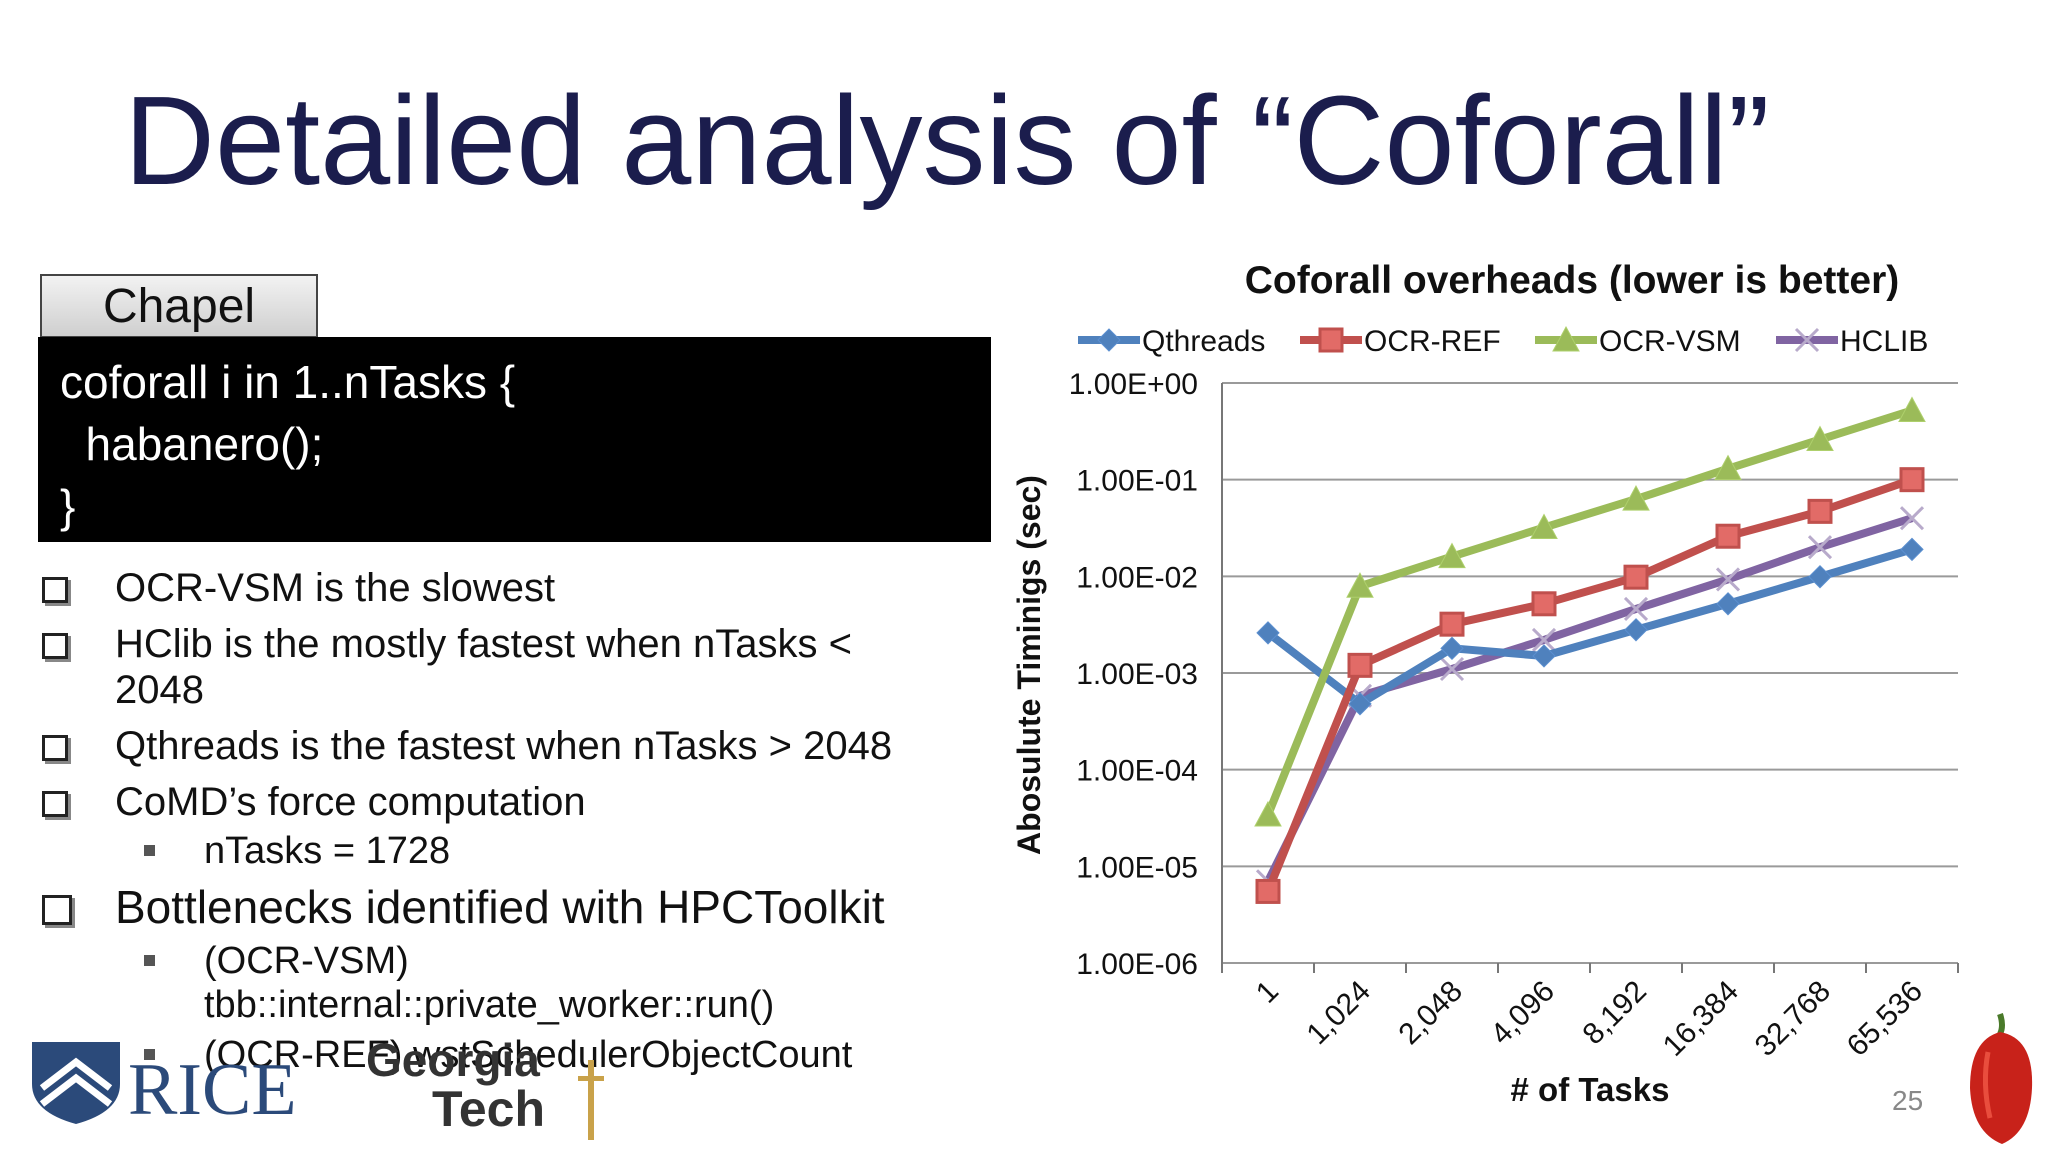  What do you see at coordinates (1523, 1013) in the screenshot?
I see `x-tick-label: 4,096` at bounding box center [1523, 1013].